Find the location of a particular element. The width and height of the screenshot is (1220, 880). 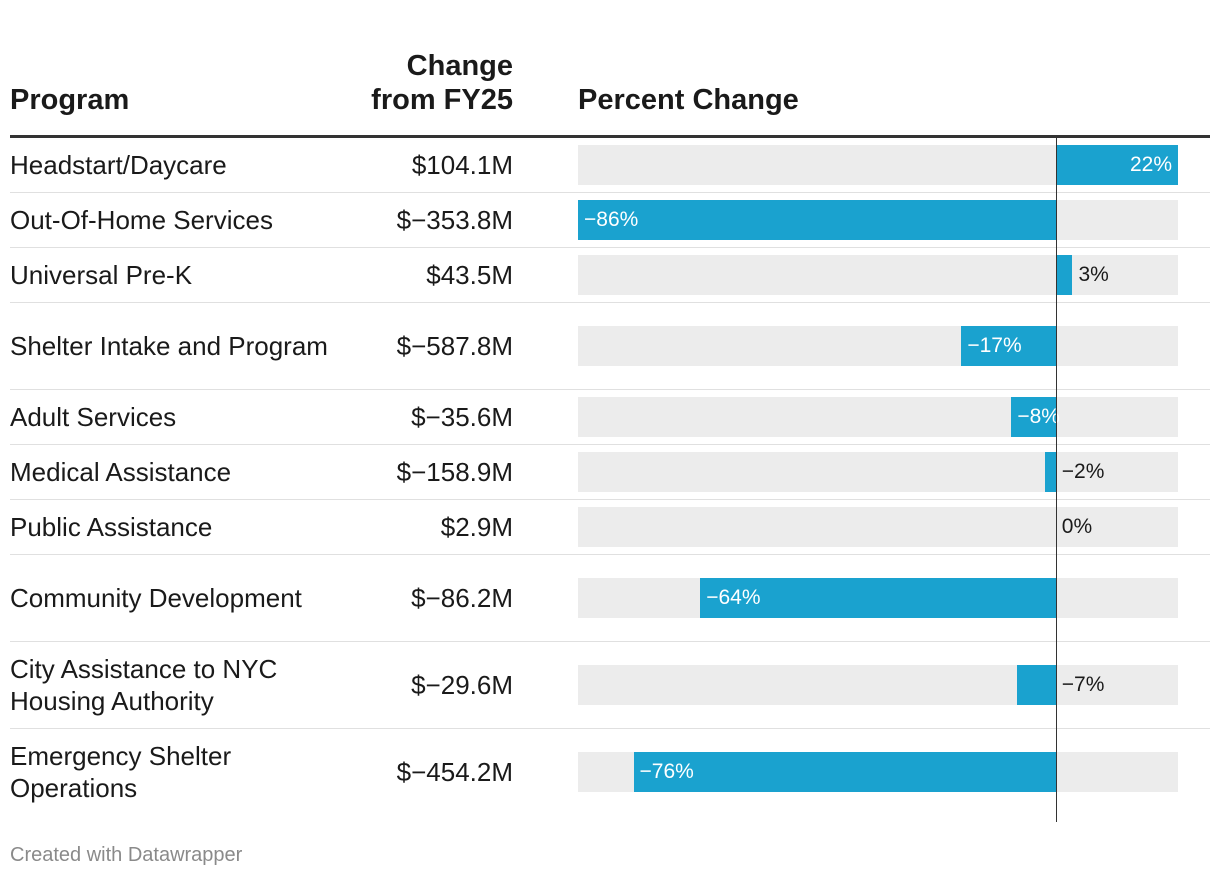

table-header: Program Change from FY25 Percent Change is located at coordinates (610, 89).